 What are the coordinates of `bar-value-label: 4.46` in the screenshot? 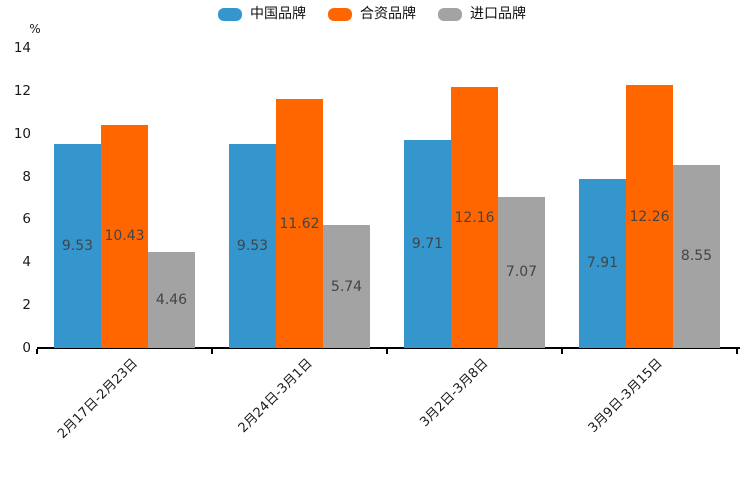 It's located at (171, 300).